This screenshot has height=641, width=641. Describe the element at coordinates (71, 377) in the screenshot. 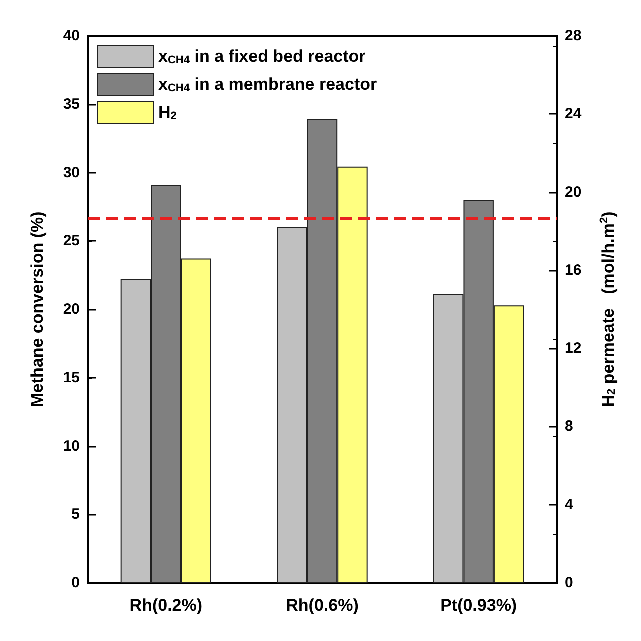

I see `y-tick-label: 15` at that location.